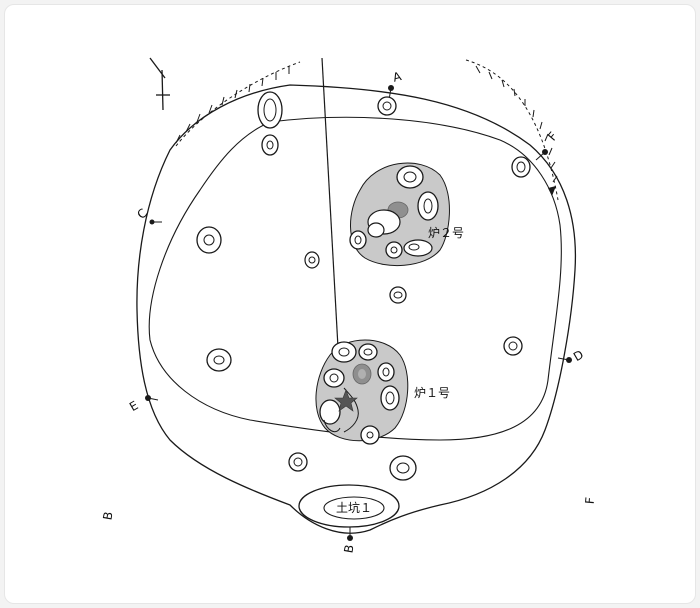 This screenshot has width=700, height=608. I want to click on section-label-b-bottom: B, so click(348, 549).